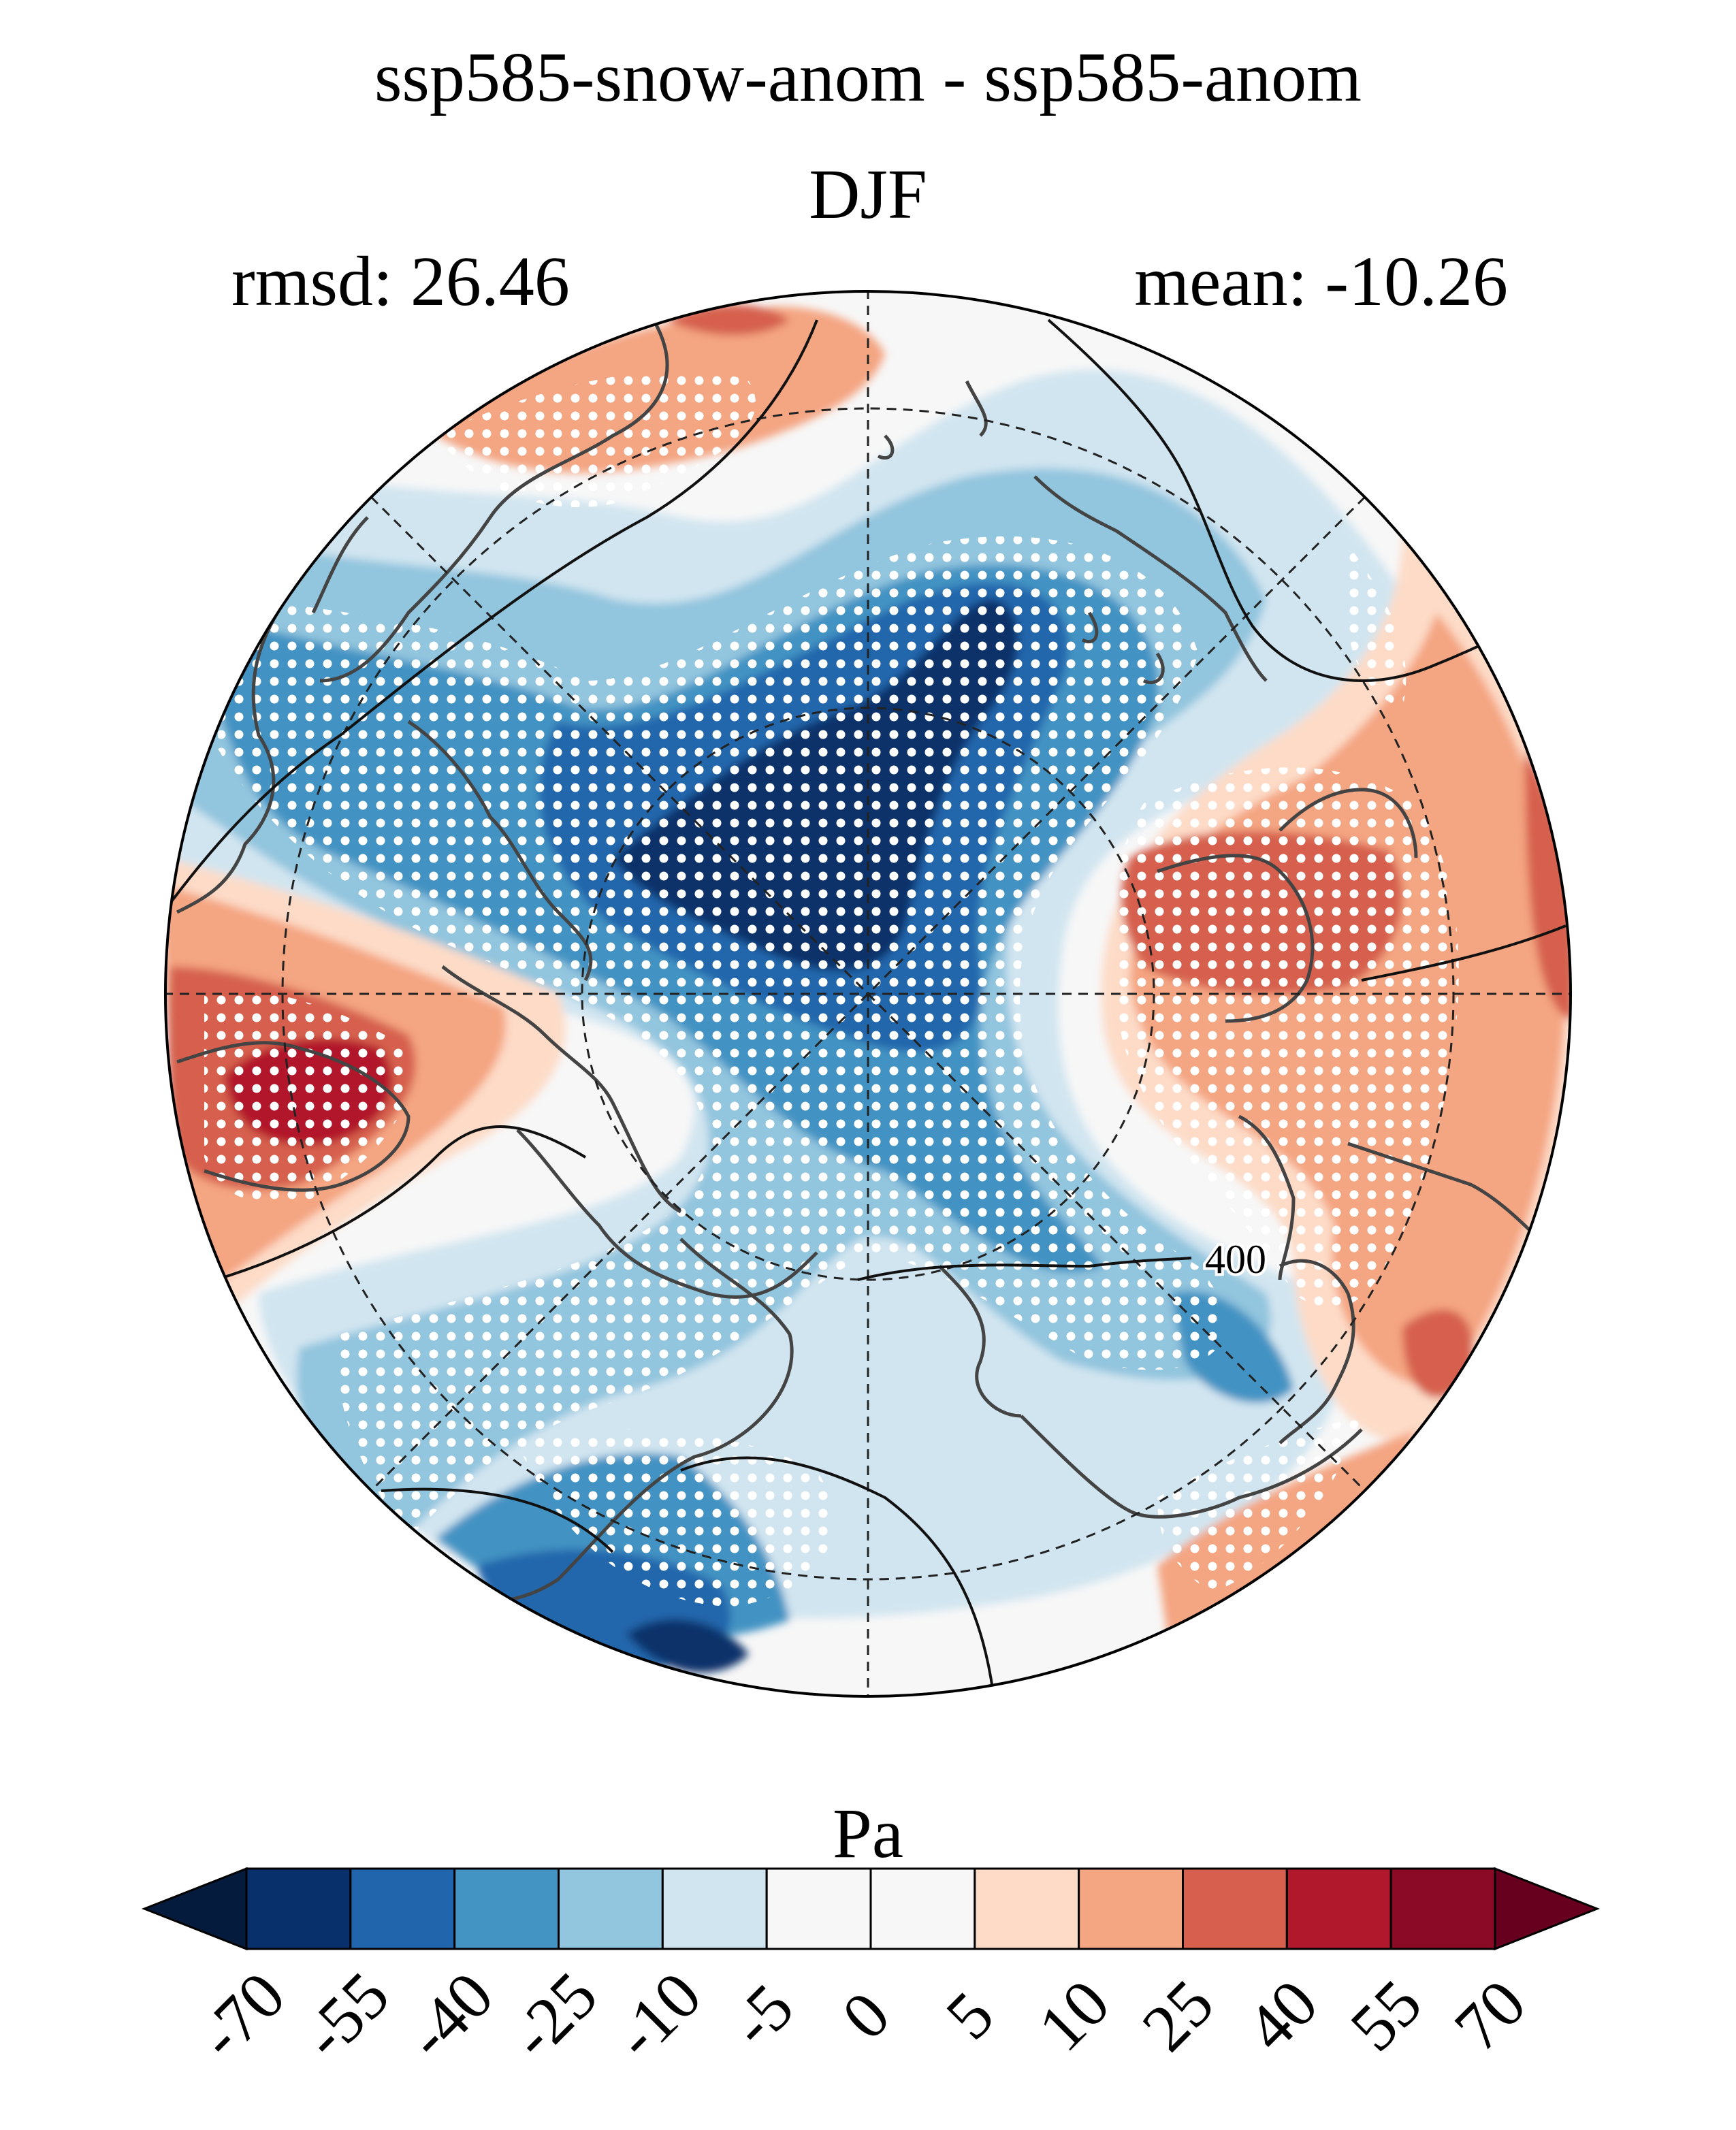 The width and height of the screenshot is (1736, 2130). Describe the element at coordinates (868, 1833) in the screenshot. I see `colorbar-unit-label: Pa` at that location.